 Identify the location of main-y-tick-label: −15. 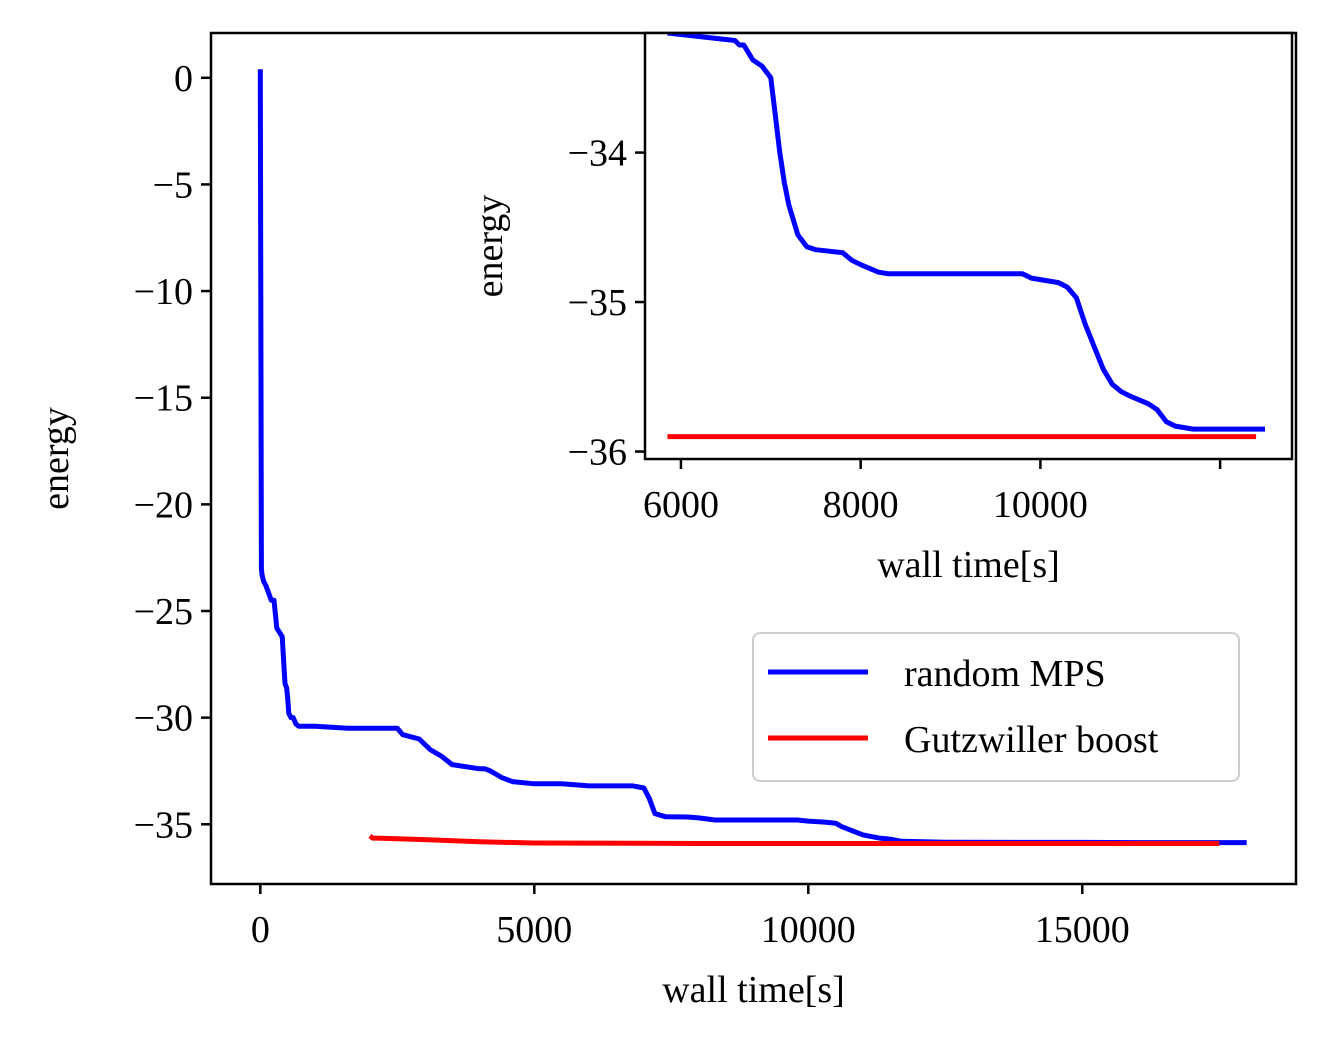
(163, 399).